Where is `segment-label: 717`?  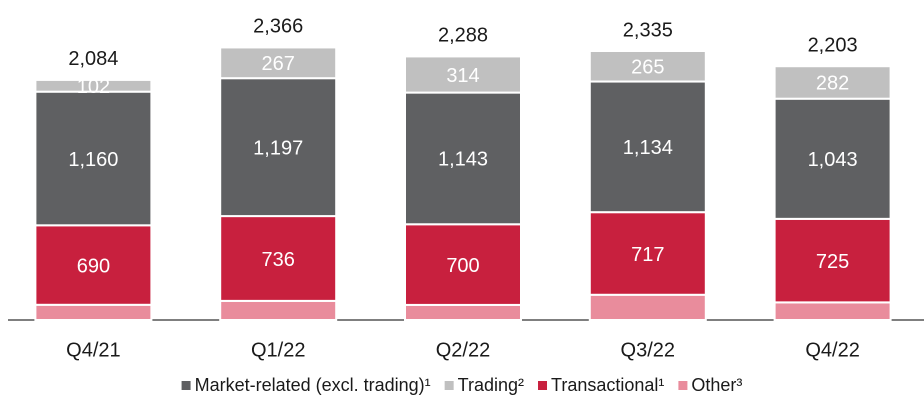 segment-label: 717 is located at coordinates (647, 255).